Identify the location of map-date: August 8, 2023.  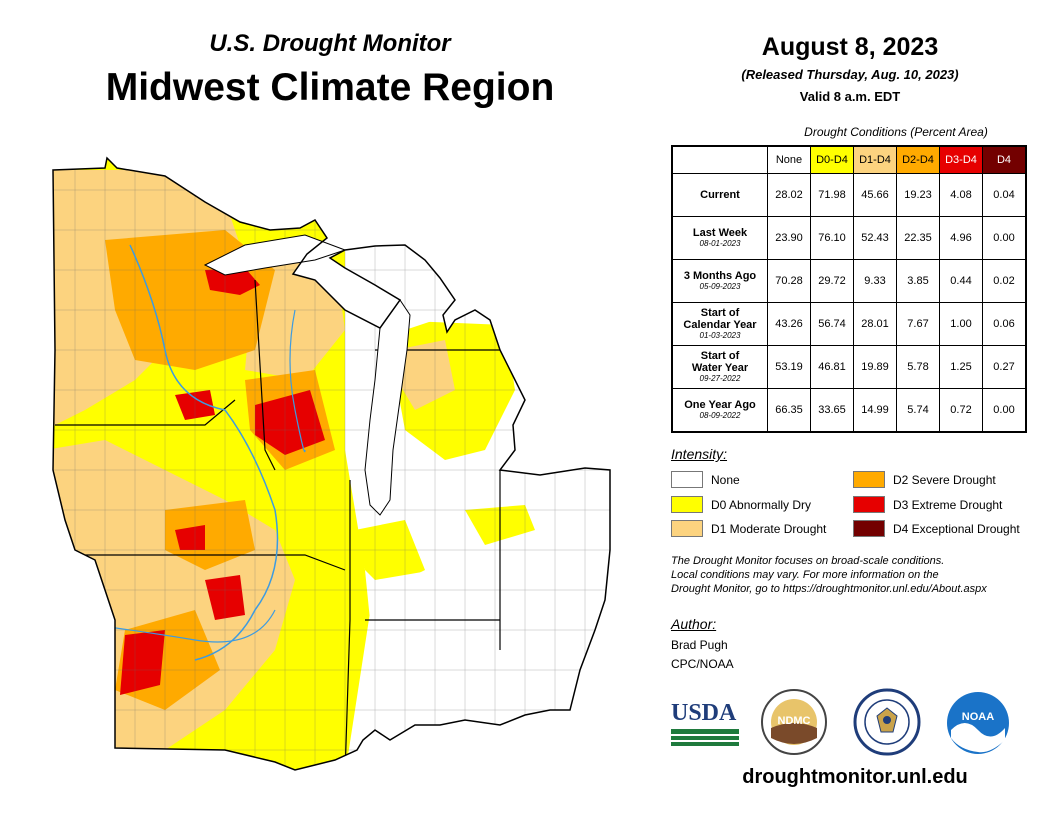
(850, 47).